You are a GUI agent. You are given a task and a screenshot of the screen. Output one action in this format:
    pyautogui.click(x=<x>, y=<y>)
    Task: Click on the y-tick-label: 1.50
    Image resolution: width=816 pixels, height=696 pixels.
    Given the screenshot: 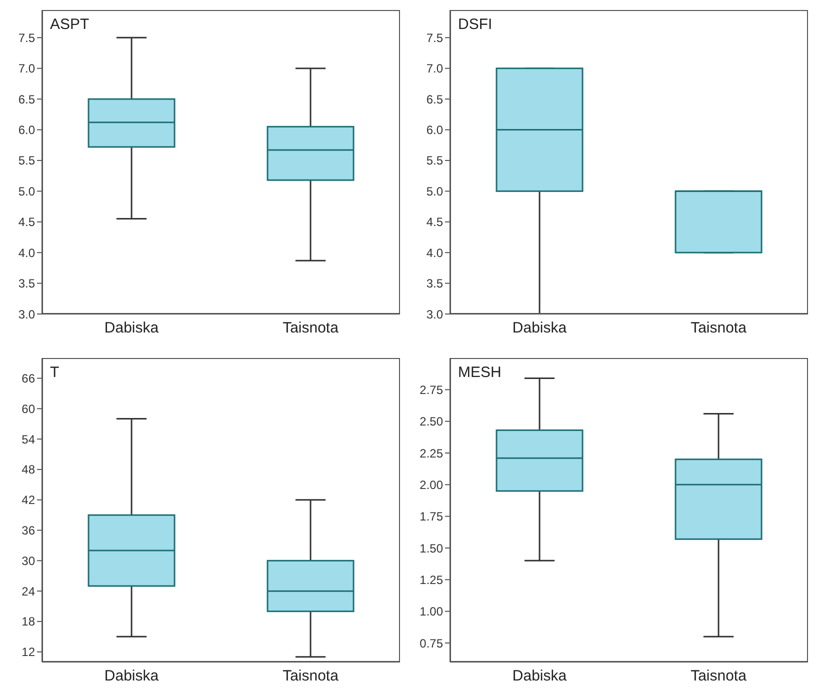 What is the action you would take?
    pyautogui.click(x=432, y=548)
    